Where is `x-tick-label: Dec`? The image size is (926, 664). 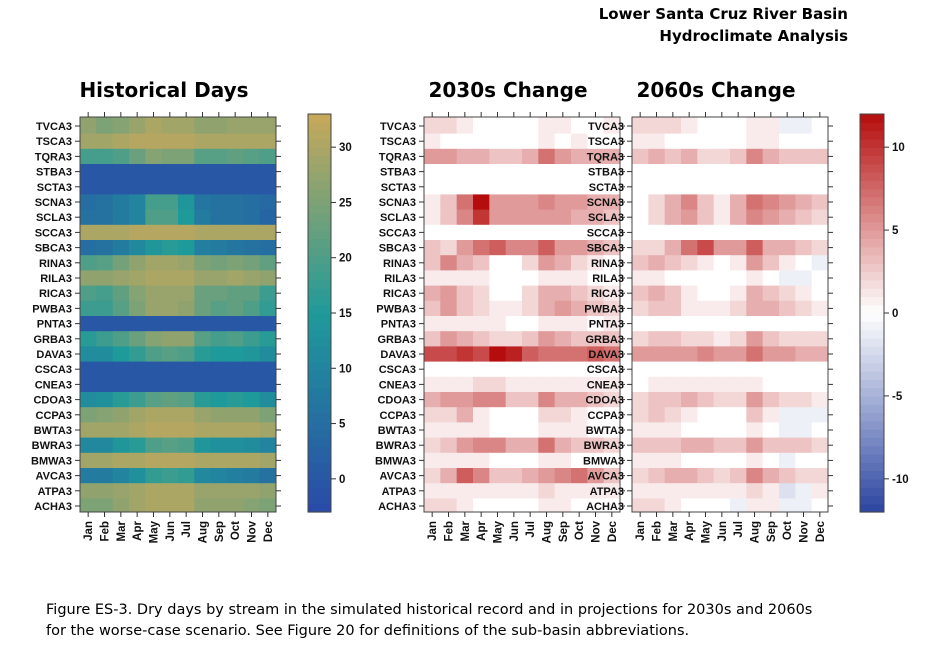
x-tick-label: Dec is located at coordinates (269, 531).